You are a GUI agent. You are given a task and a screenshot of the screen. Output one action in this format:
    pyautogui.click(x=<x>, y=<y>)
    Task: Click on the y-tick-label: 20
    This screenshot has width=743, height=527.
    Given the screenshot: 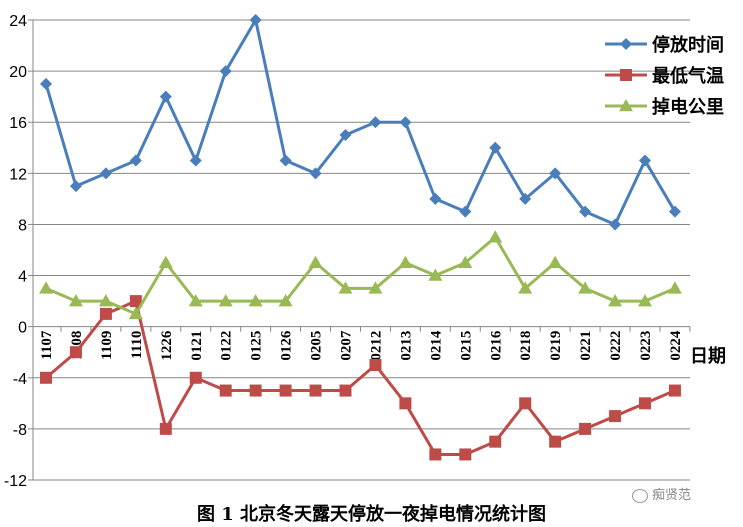 What is the action you would take?
    pyautogui.click(x=18, y=72)
    